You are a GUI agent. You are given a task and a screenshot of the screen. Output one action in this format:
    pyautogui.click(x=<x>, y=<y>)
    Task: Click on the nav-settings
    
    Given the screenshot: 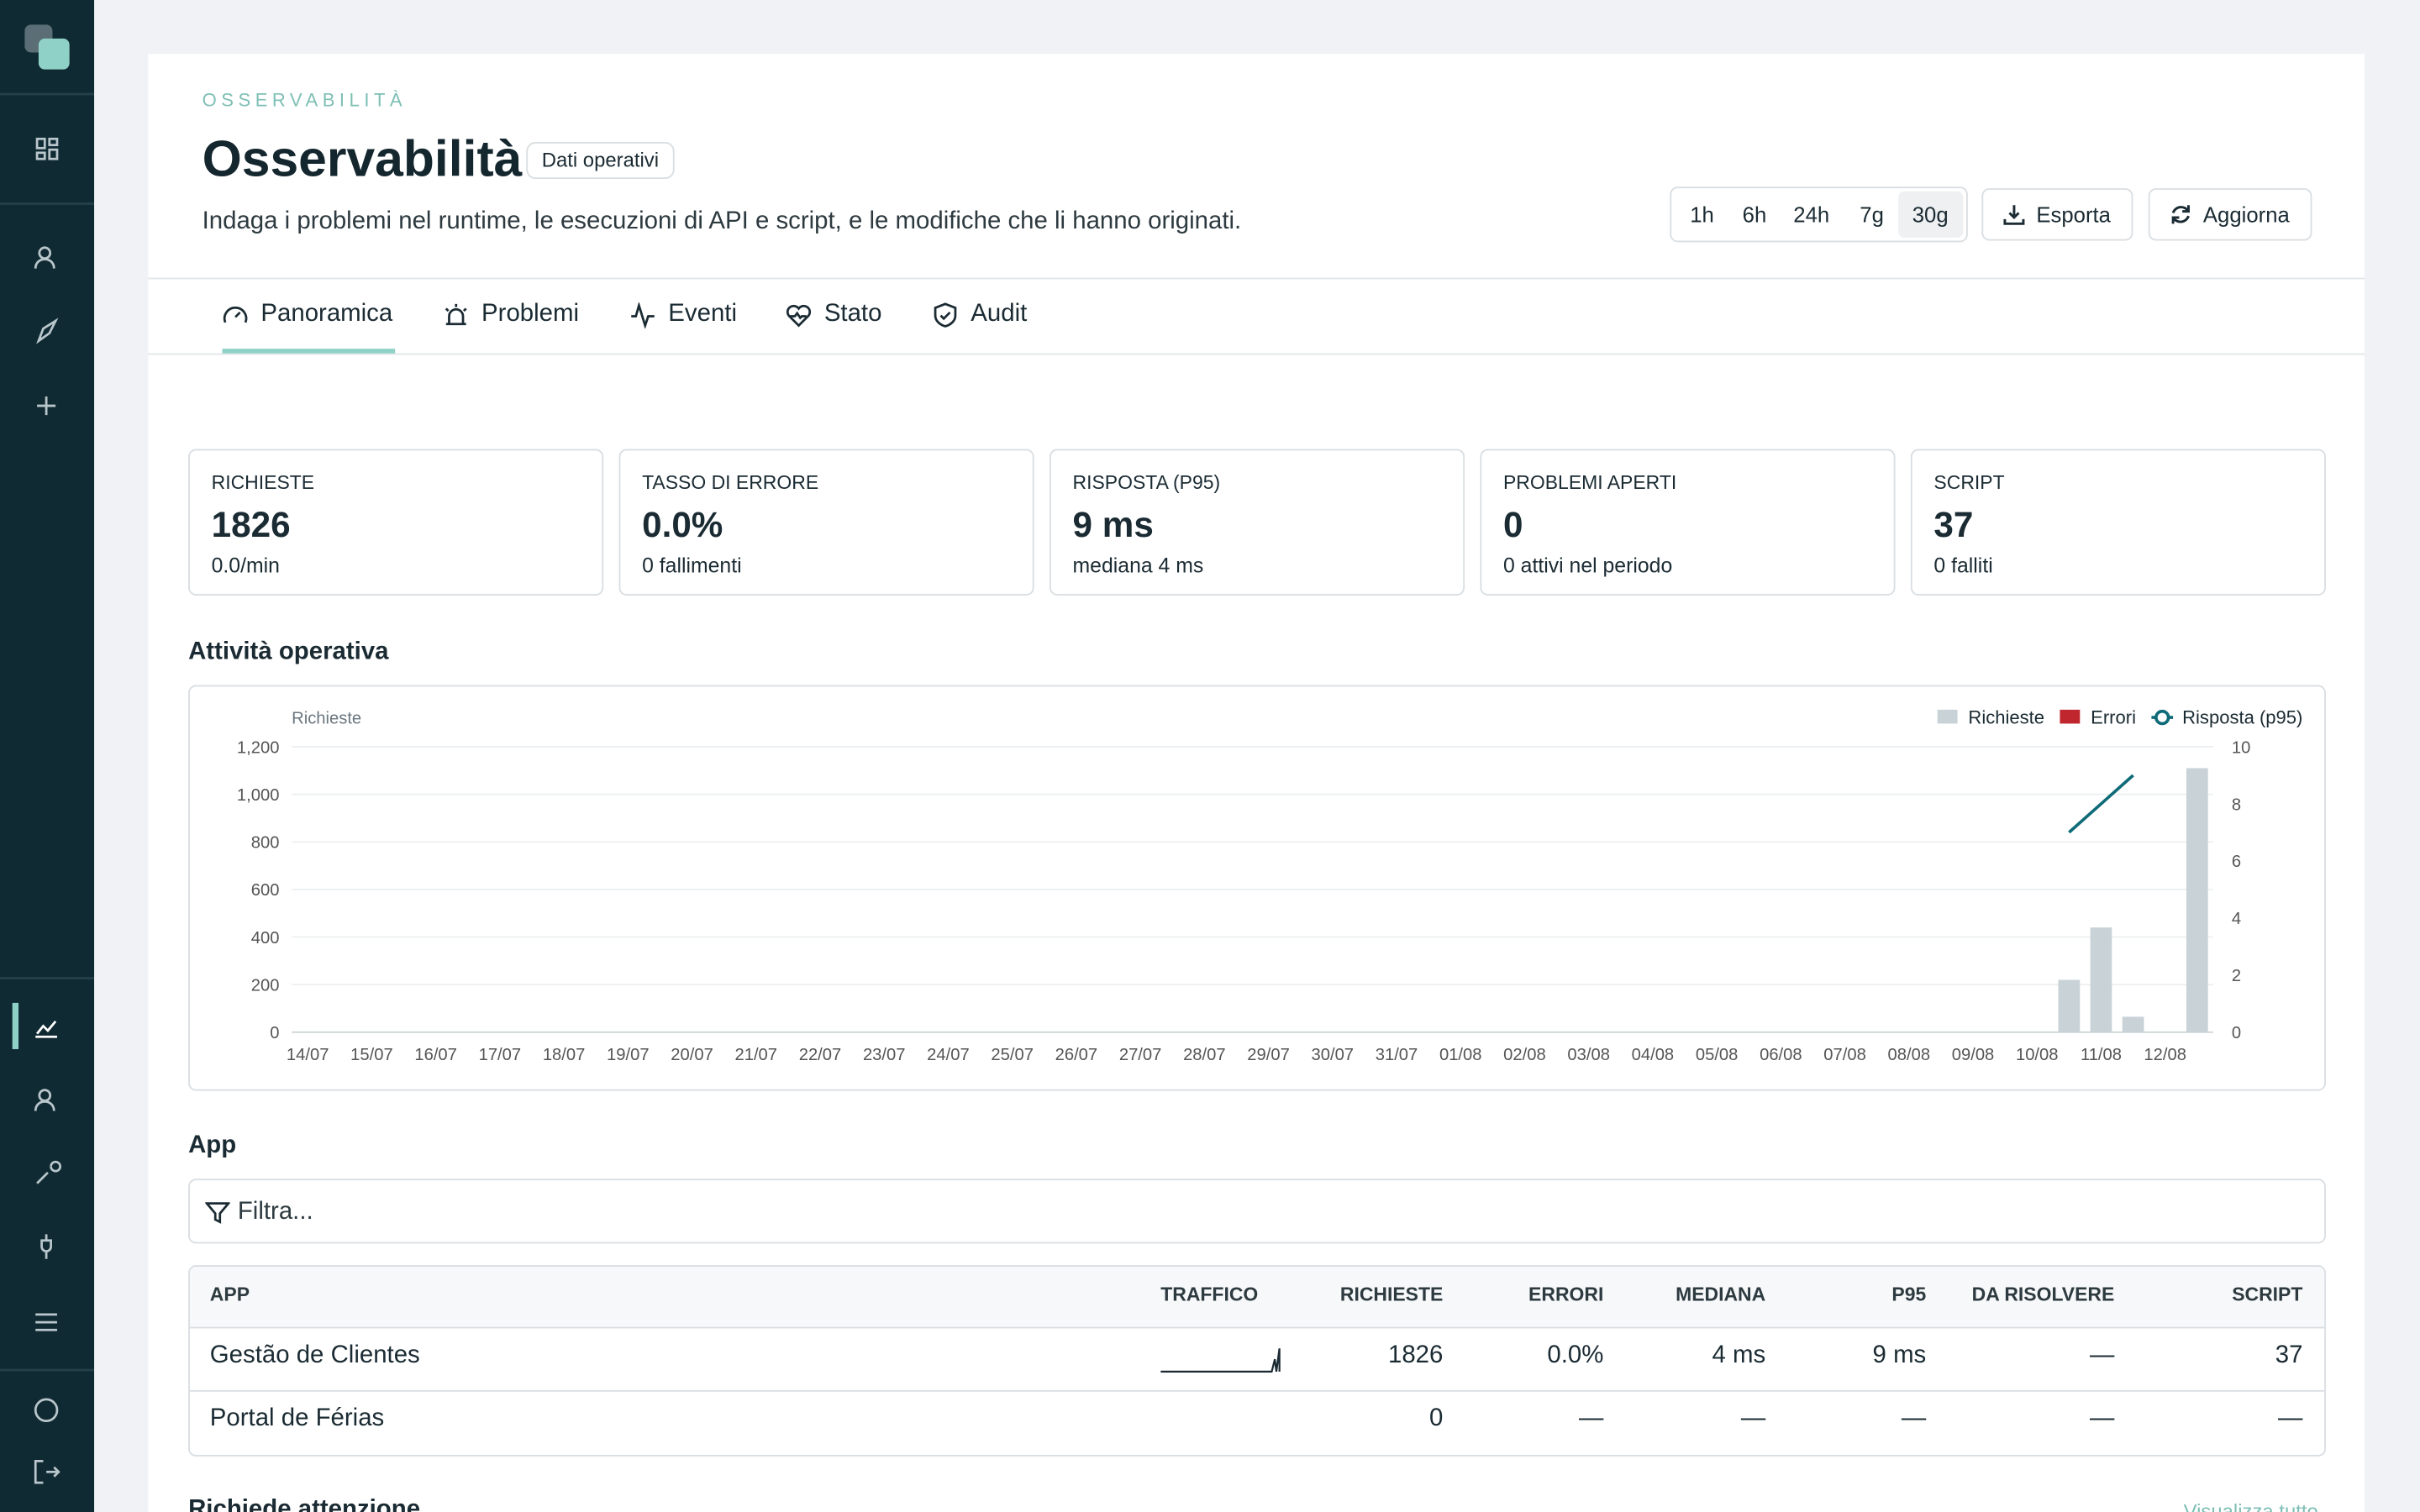 What is the action you would take?
    pyautogui.click(x=46, y=1322)
    